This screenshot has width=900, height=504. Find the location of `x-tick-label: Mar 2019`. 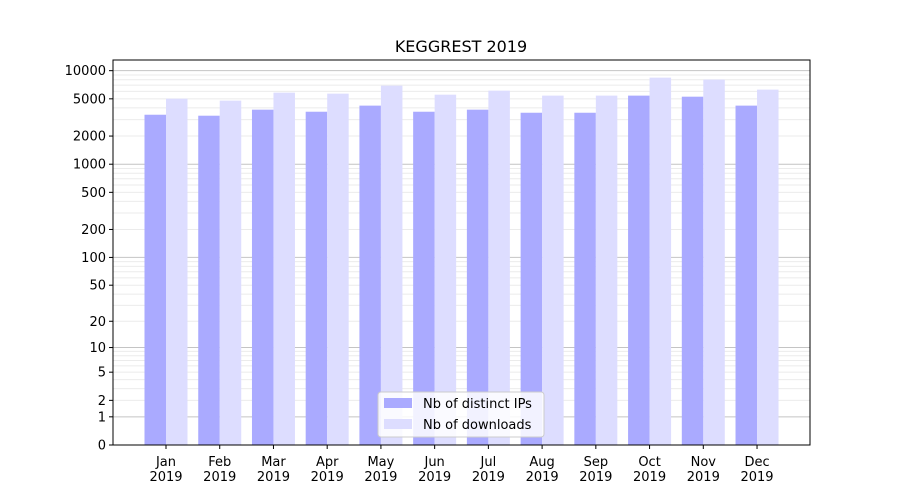

x-tick-label: Mar 2019 is located at coordinates (273, 470).